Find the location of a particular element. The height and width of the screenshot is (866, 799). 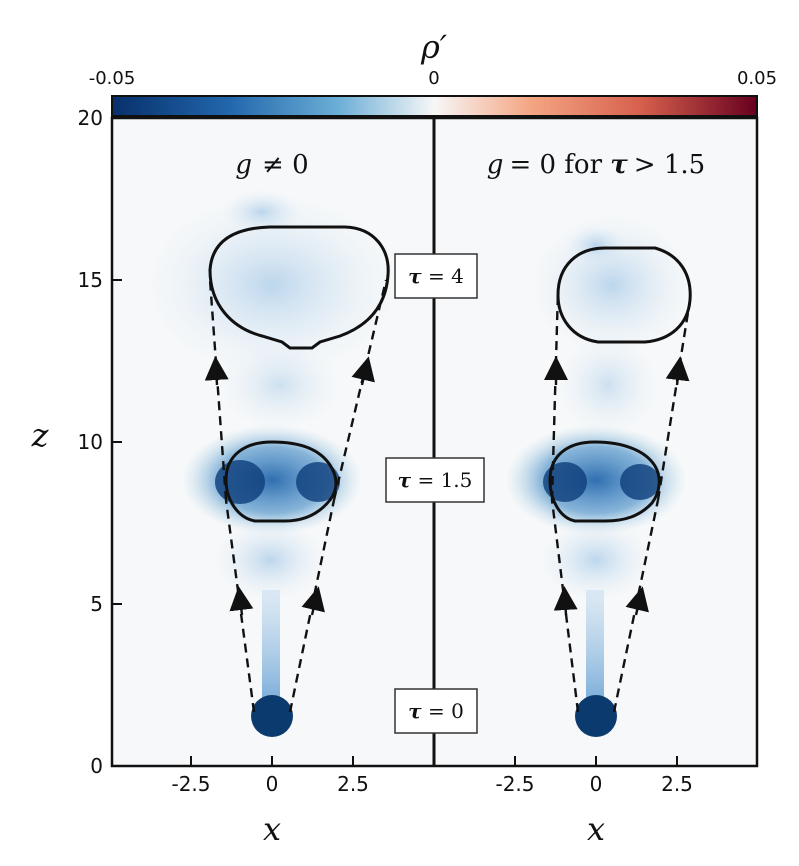

svg-text: τ = 4 is located at coordinates (436, 276).